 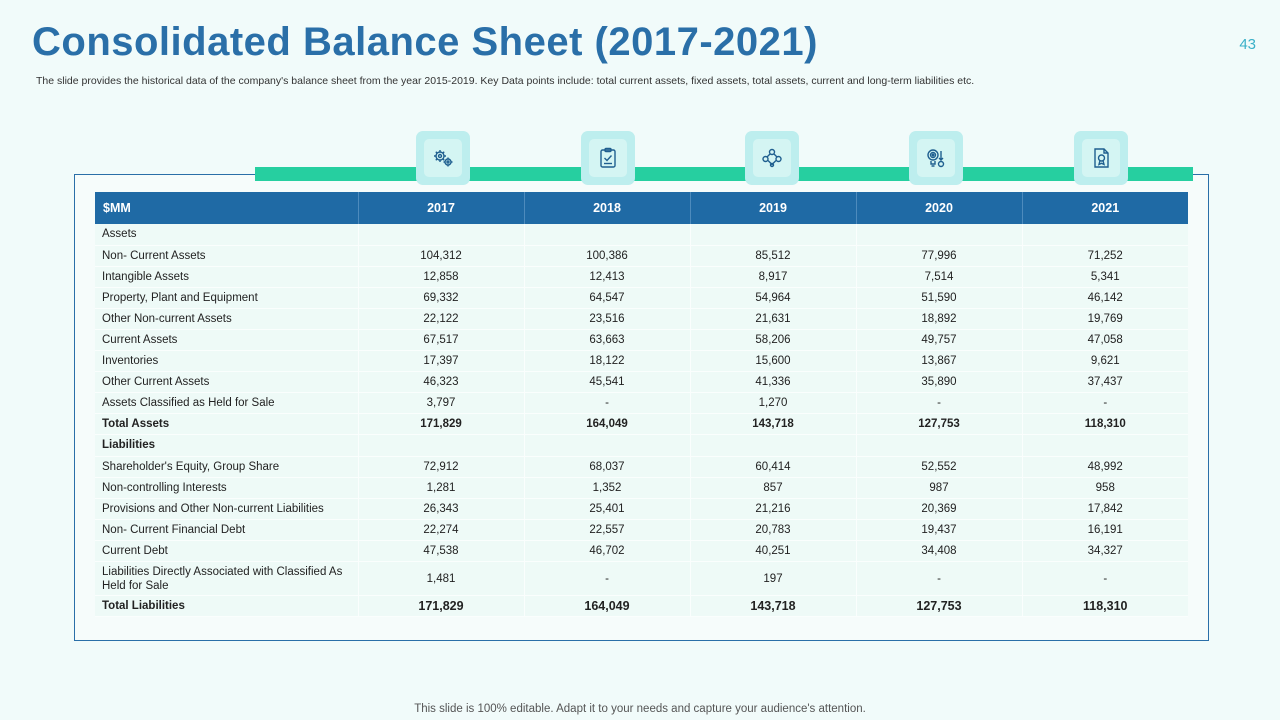 I want to click on cell: 19,769, so click(x=1105, y=319).